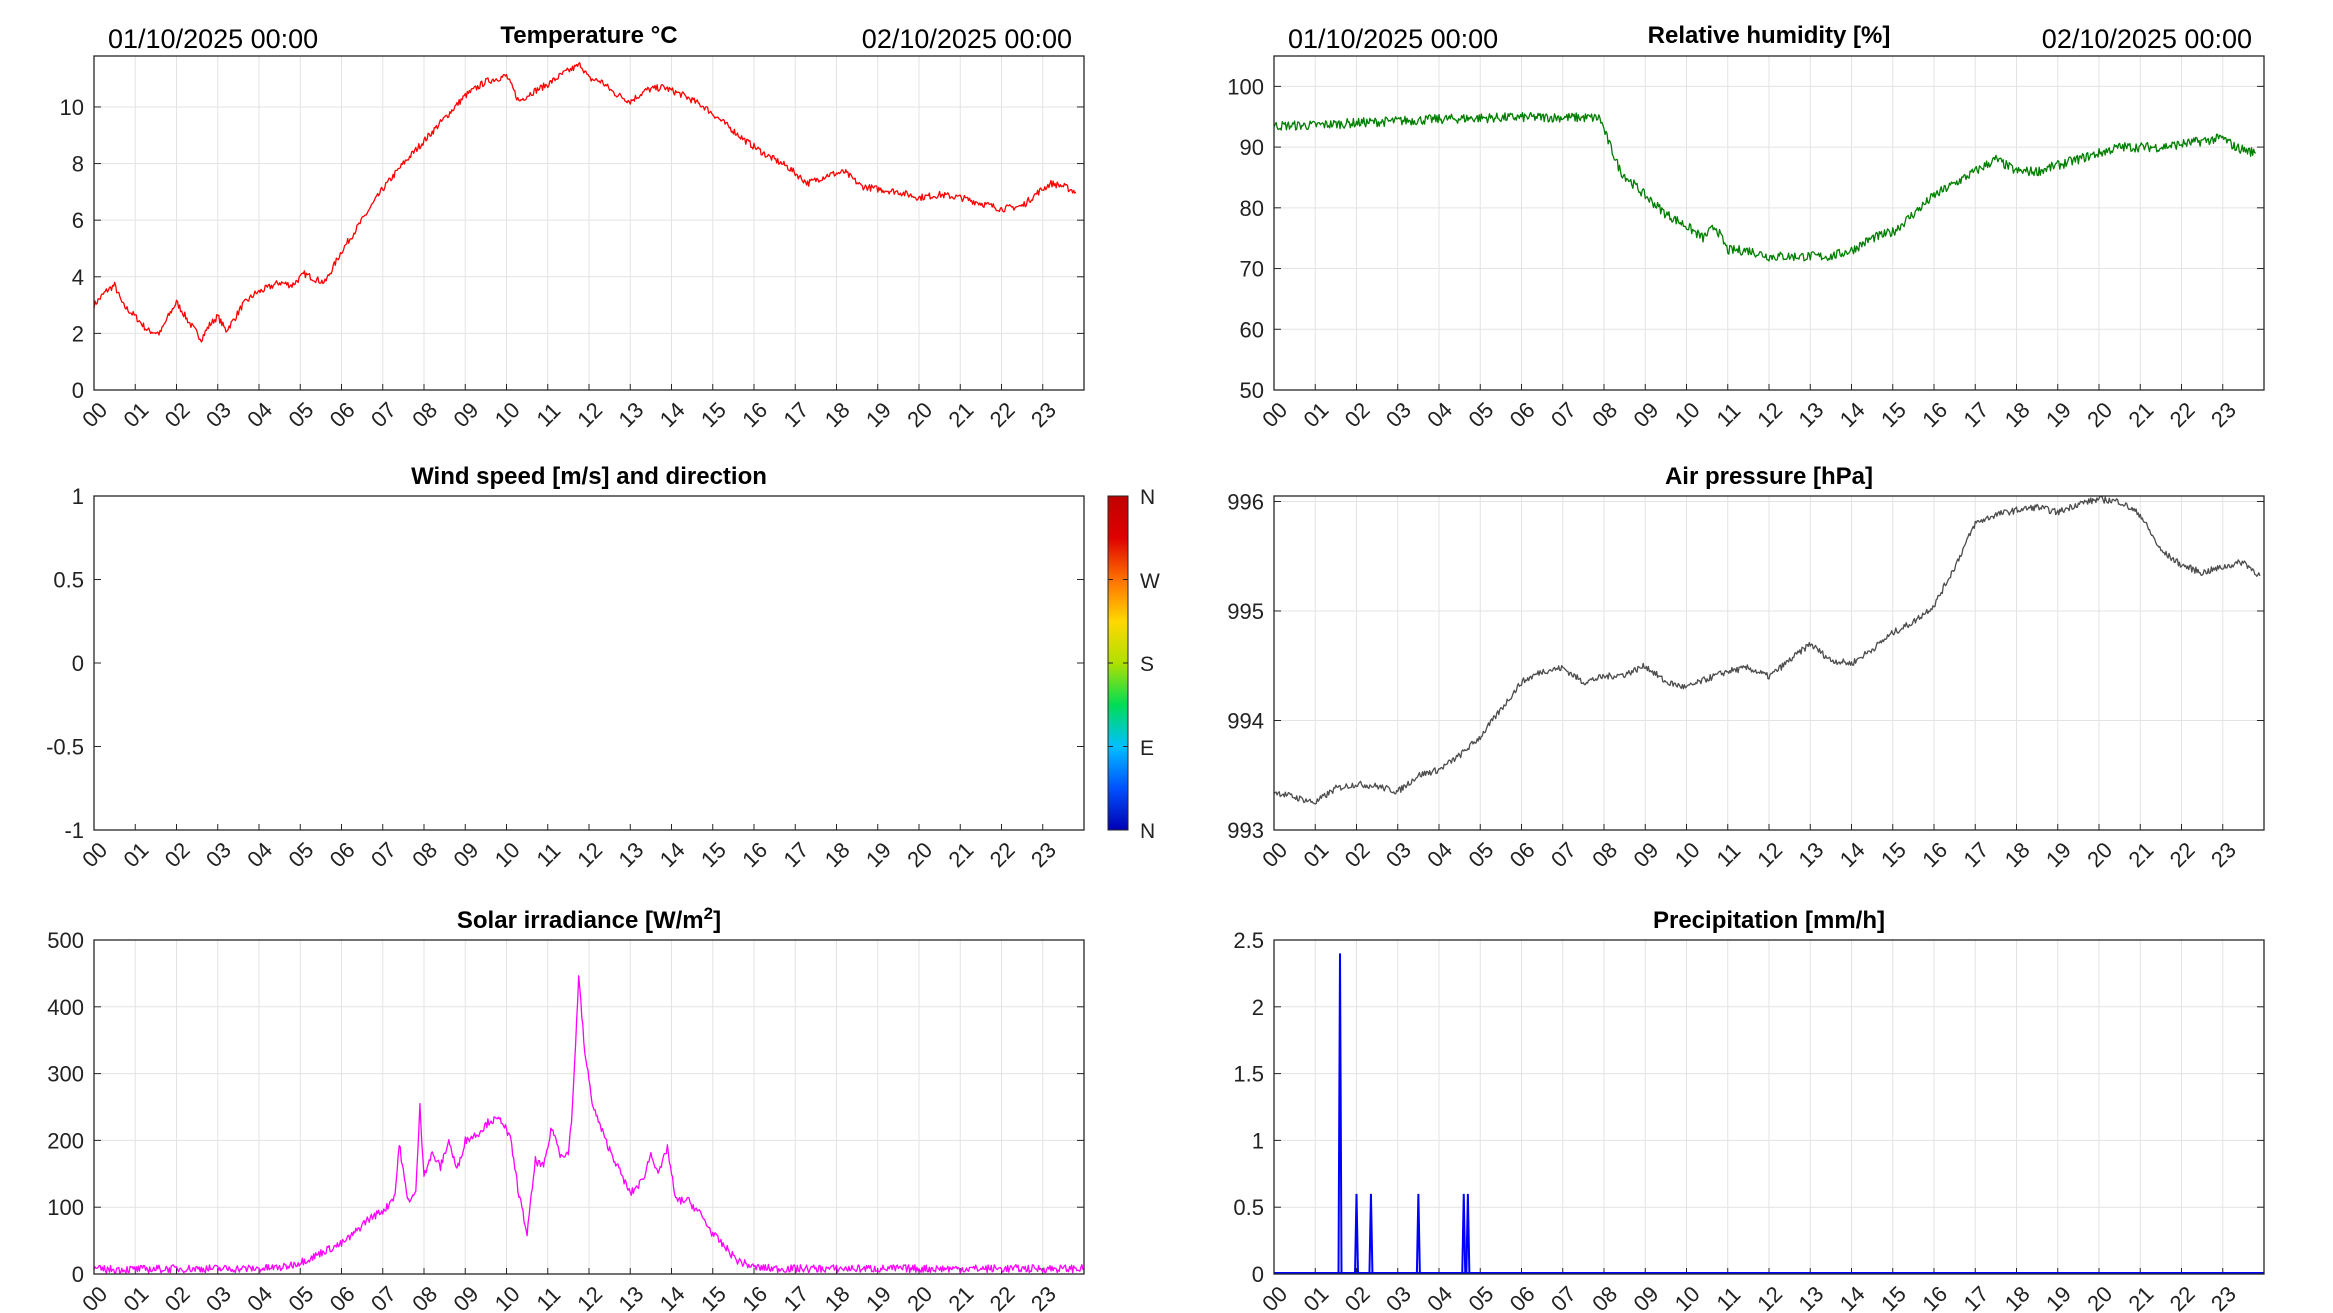 Image resolution: width=2333 pixels, height=1313 pixels. What do you see at coordinates (1769, 35) in the screenshot?
I see `humidity-title: Relative humidity [%]` at bounding box center [1769, 35].